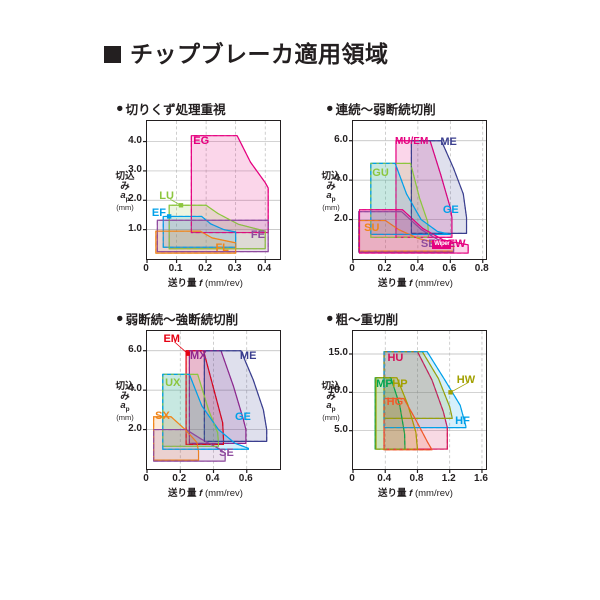  What do you see at coordinates (166, 196) in the screenshot?
I see `region-label-lu: LU` at bounding box center [166, 196].